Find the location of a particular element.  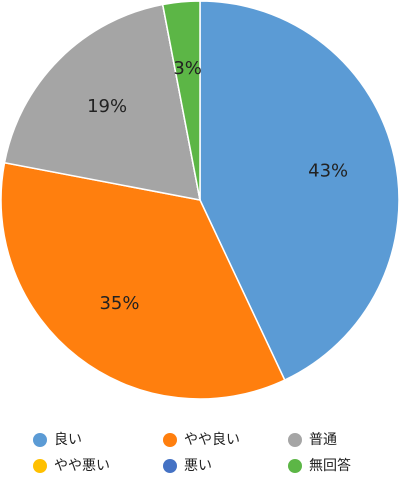

legend-label: 無回答 is located at coordinates (330, 465).